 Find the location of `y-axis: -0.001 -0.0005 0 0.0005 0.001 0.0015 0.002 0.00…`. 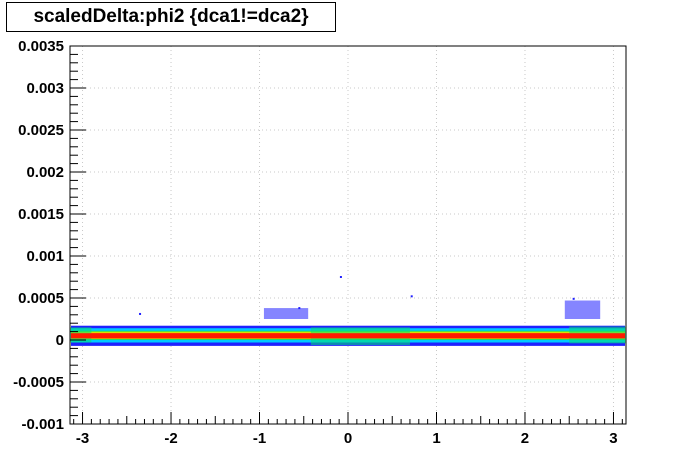

y-axis: -0.001 -0.0005 0 0.0005 0.001 0.0015 0.002 0.00… is located at coordinates (49, 235).